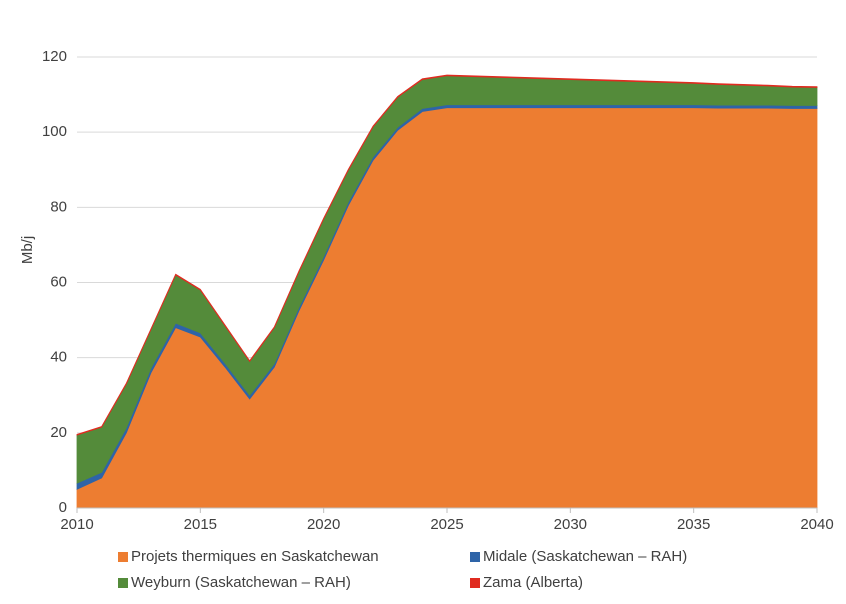  What do you see at coordinates (58, 357) in the screenshot?
I see `y-tick-label: 40` at bounding box center [58, 357].